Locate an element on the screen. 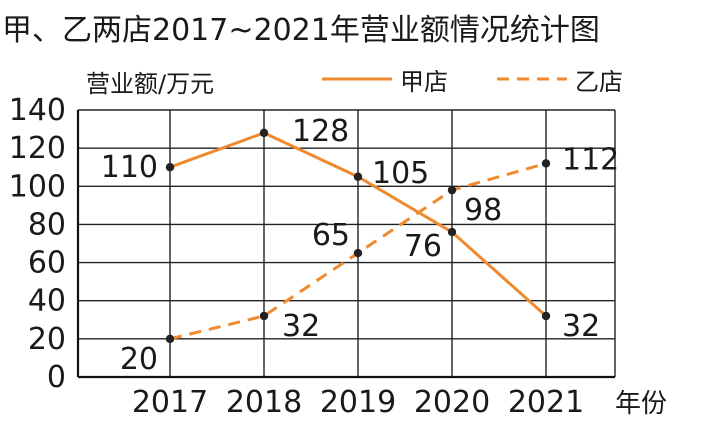  legend-label-jia: 甲店 is located at coordinates (424, 82).